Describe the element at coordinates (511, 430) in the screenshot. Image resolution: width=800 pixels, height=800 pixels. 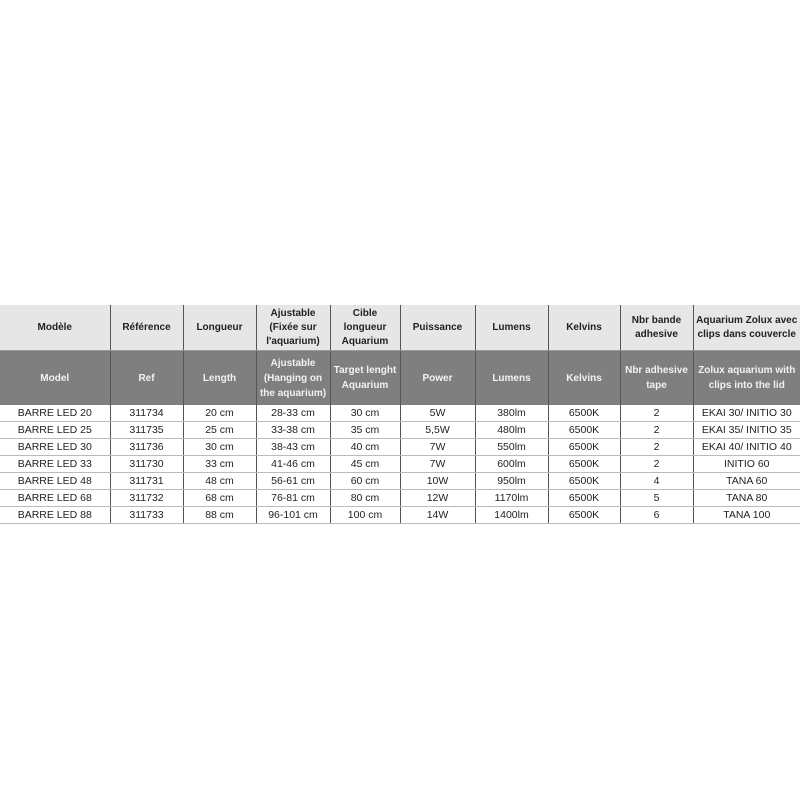
I see `table-cell: 480lm` at that location.